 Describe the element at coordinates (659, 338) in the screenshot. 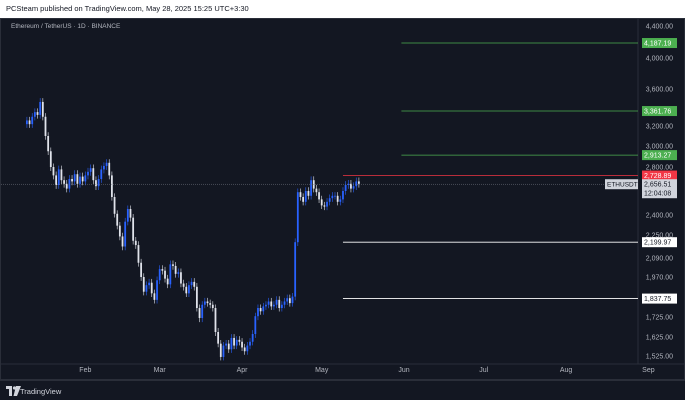

I see `y-tick-label: 1,625.00` at that location.